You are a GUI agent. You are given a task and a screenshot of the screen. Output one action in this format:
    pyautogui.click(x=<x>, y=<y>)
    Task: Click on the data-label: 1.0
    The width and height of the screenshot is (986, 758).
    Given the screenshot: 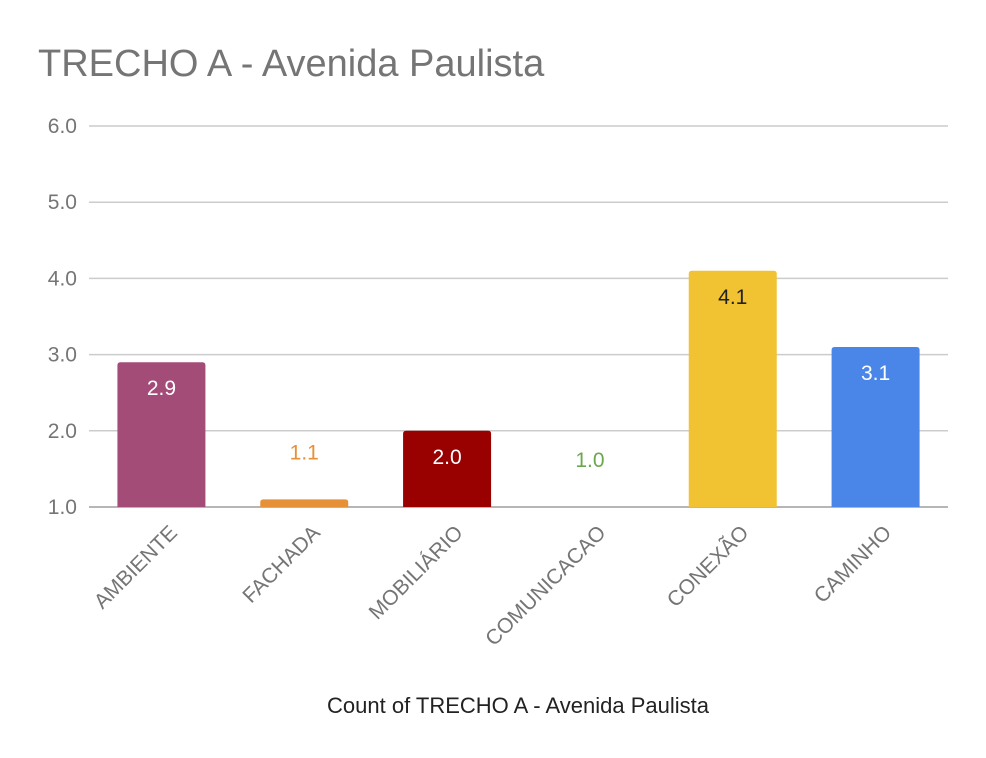 What is the action you would take?
    pyautogui.click(x=589, y=460)
    